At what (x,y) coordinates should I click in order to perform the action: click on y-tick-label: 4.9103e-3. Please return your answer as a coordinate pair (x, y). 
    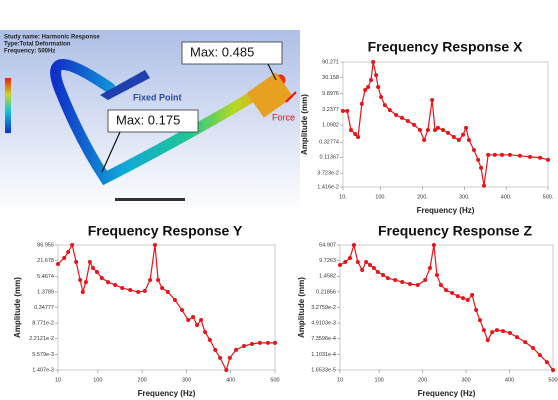
    Looking at the image, I should click on (323, 324).